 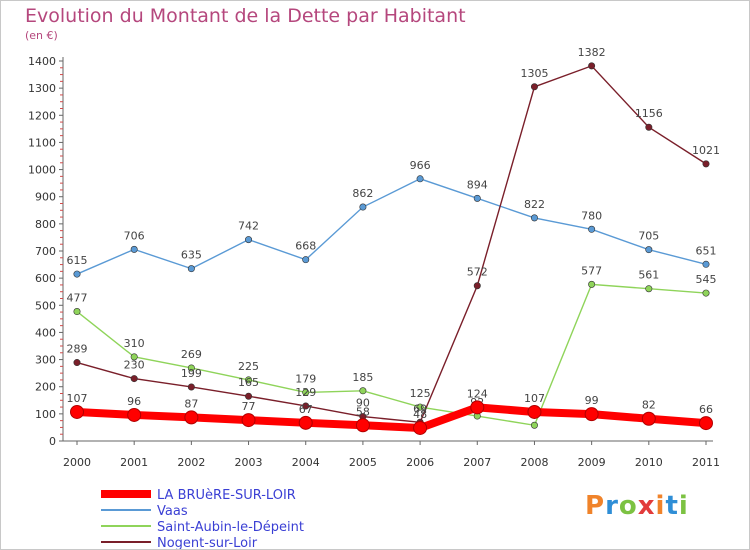 I want to click on x-tick-label: 2001, so click(x=134, y=462).